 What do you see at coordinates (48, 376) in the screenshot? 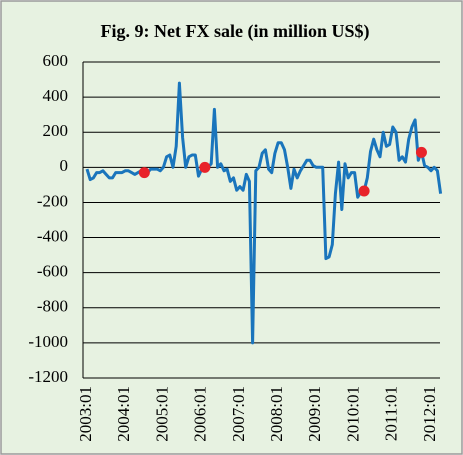
I see `y-tick-label: -1200` at bounding box center [48, 376].